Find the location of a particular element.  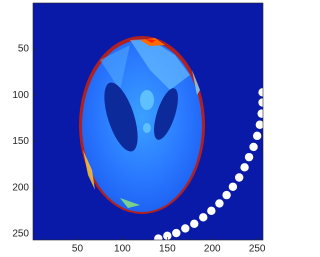

y-tick-label: 100 is located at coordinates (20, 95).